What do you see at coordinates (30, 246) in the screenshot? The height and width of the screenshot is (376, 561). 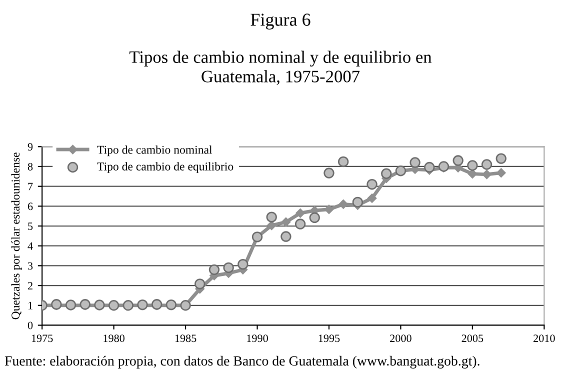 I see `y-tick-label: 4` at bounding box center [30, 246].